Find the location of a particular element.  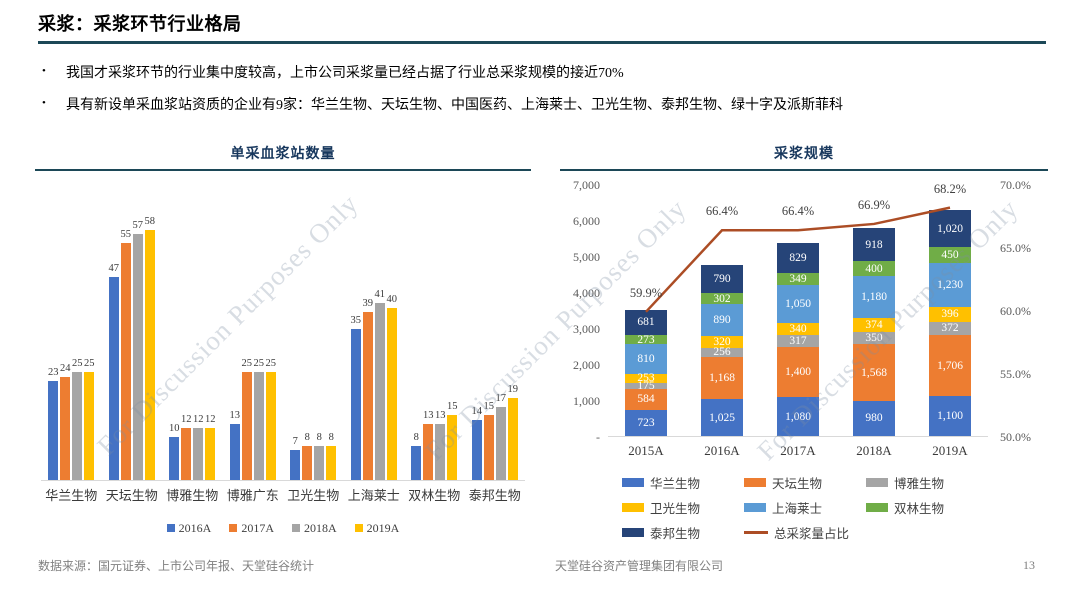

segment-value-label: 273 is located at coordinates (646, 339).